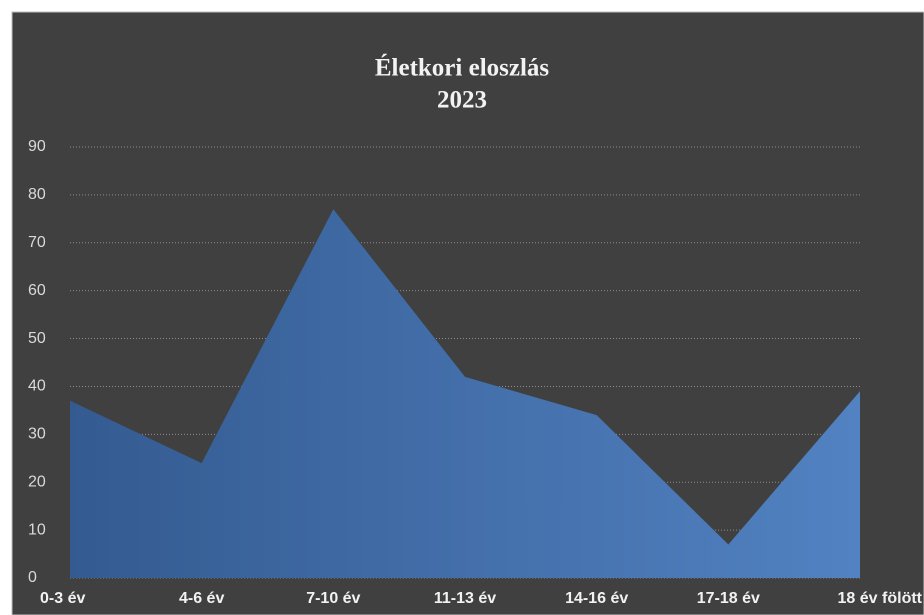  I want to click on y-tick-label: 70, so click(37, 242).